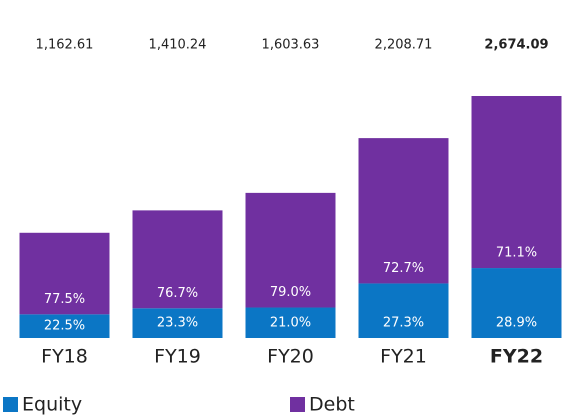 The width and height of the screenshot is (567, 416). What do you see at coordinates (290, 292) in the screenshot?
I see `data-label: 79.0%` at bounding box center [290, 292].